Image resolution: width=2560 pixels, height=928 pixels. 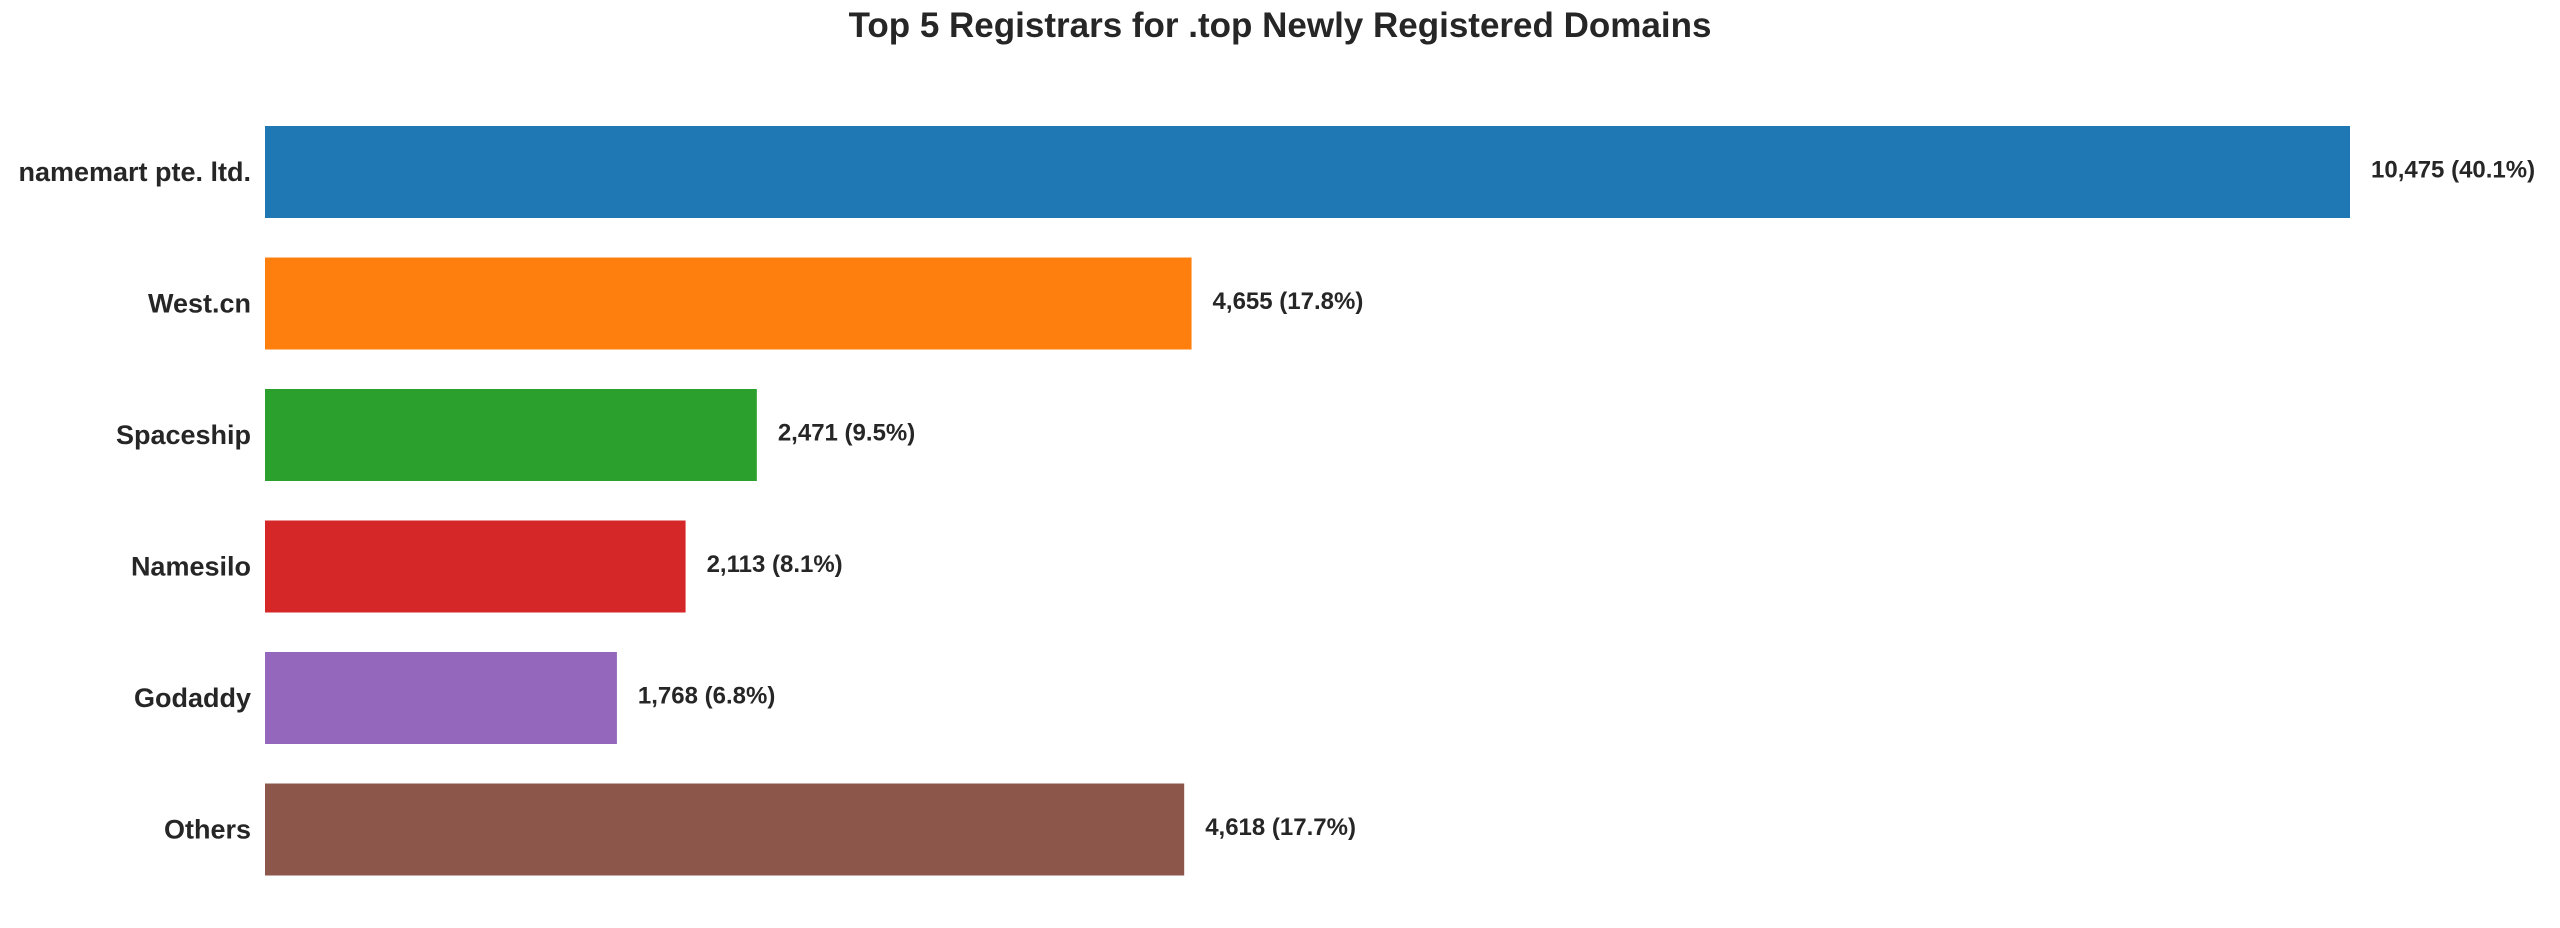 What do you see at coordinates (183, 435) in the screenshot?
I see `category-label-spaceship: Spaceship` at bounding box center [183, 435].